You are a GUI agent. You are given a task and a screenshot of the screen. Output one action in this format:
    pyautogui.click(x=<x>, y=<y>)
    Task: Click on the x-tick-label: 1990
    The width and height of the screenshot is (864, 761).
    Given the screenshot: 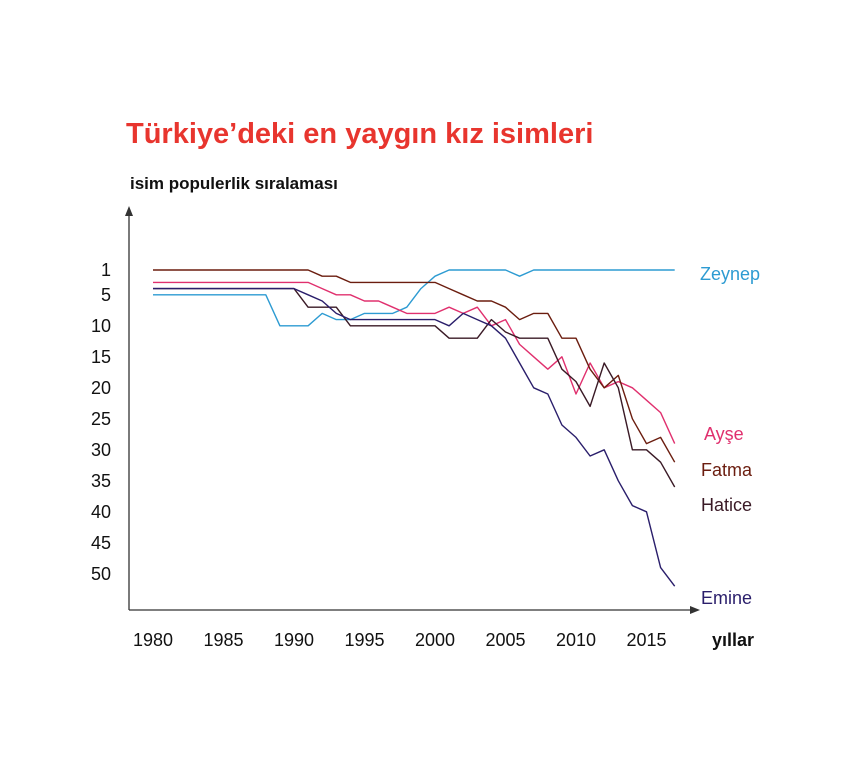 What is the action you would take?
    pyautogui.click(x=294, y=640)
    